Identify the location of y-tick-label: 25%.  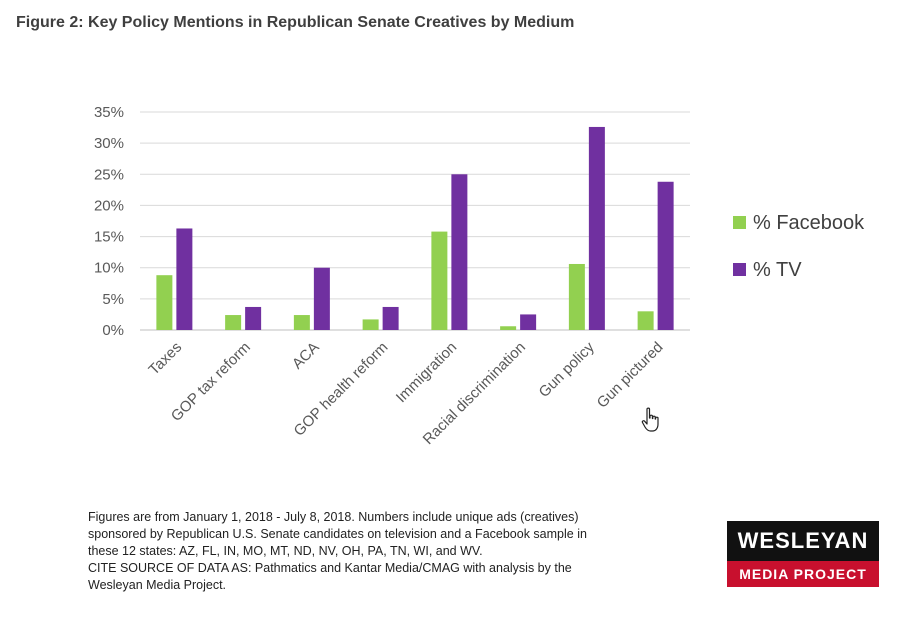
(109, 174).